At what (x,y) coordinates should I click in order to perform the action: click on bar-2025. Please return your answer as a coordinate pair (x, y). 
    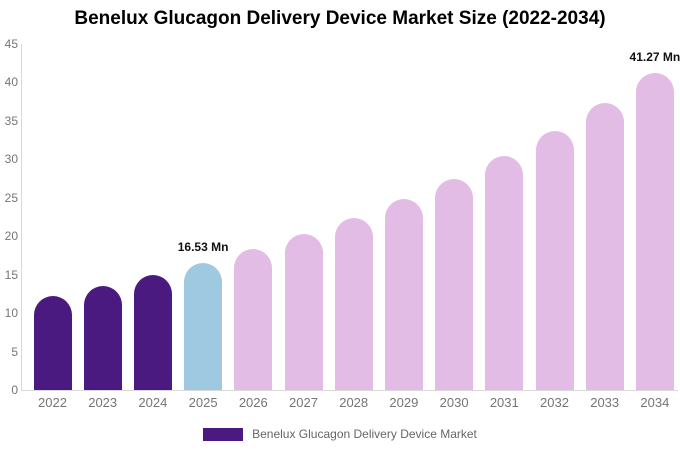
    Looking at the image, I should click on (203, 326).